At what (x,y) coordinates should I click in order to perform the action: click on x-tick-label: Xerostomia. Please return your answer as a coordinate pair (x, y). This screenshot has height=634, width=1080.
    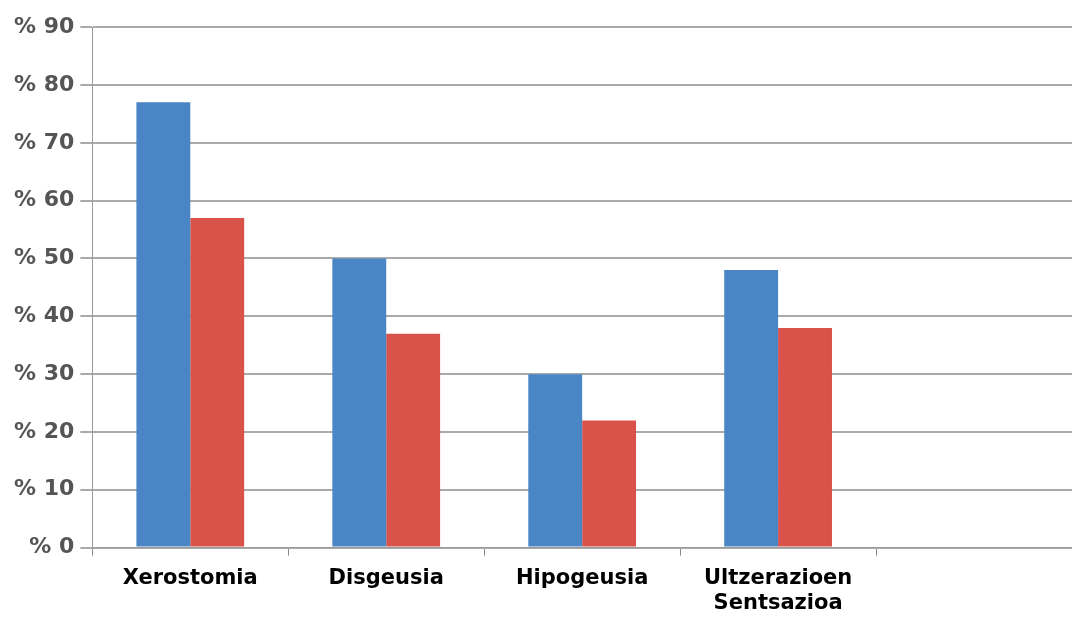
    Looking at the image, I should click on (190, 576).